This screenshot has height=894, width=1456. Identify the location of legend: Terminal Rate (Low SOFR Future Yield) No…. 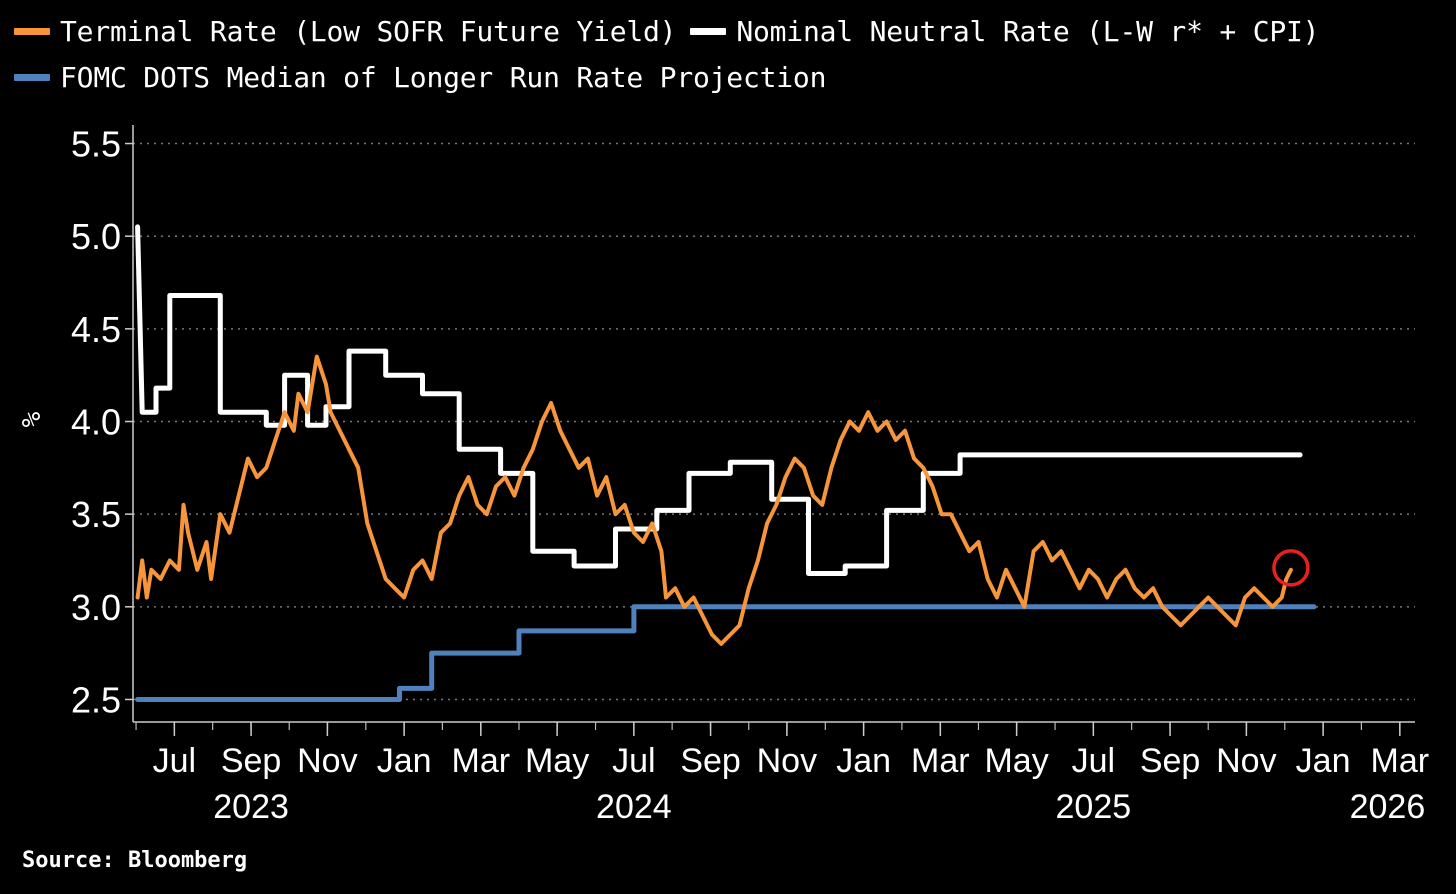
(724, 54).